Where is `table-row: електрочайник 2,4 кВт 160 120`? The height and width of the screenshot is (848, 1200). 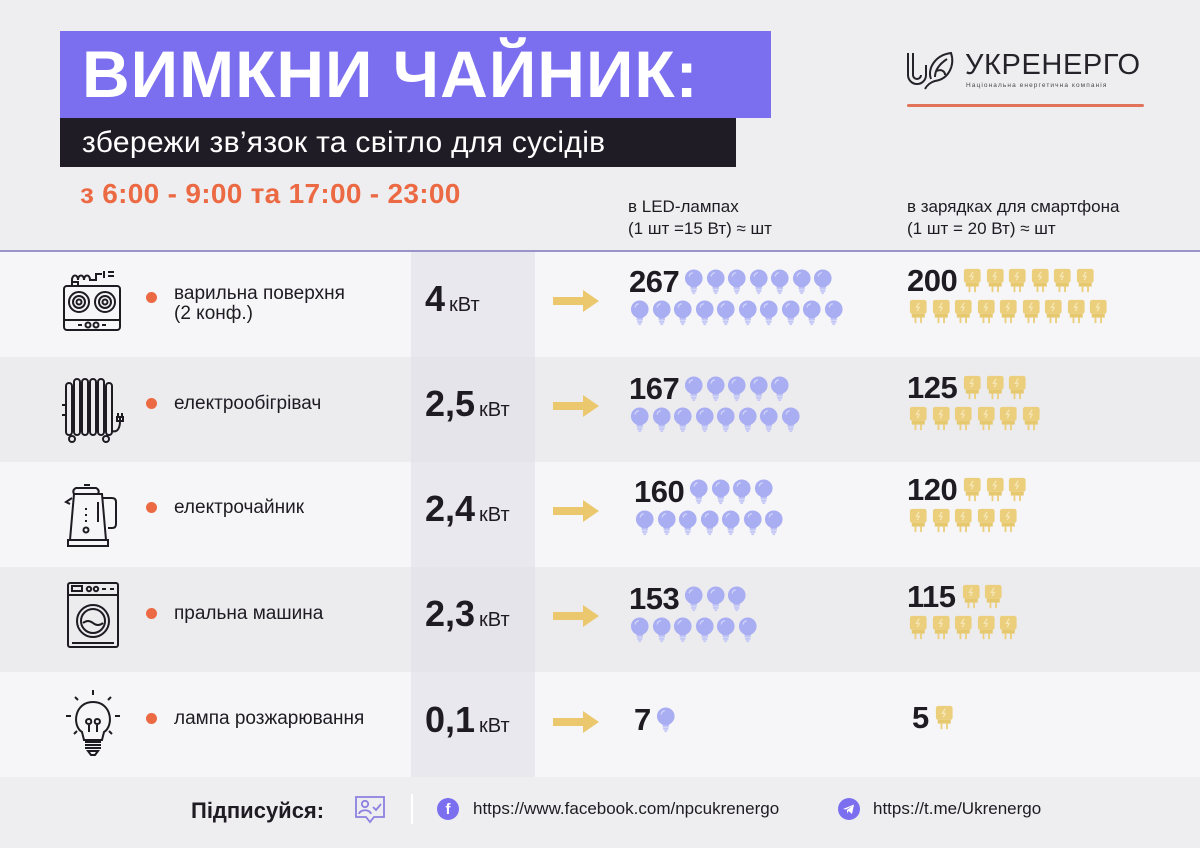
table-row: електрочайник 2,4 кВт 160 120 is located at coordinates (600, 514).